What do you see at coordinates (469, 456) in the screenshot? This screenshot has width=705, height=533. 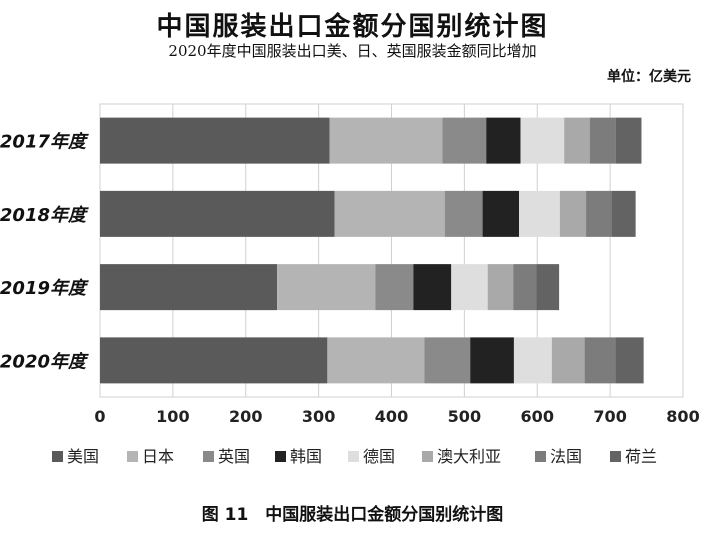 I see `legend-label: 澳大利亚` at bounding box center [469, 456].